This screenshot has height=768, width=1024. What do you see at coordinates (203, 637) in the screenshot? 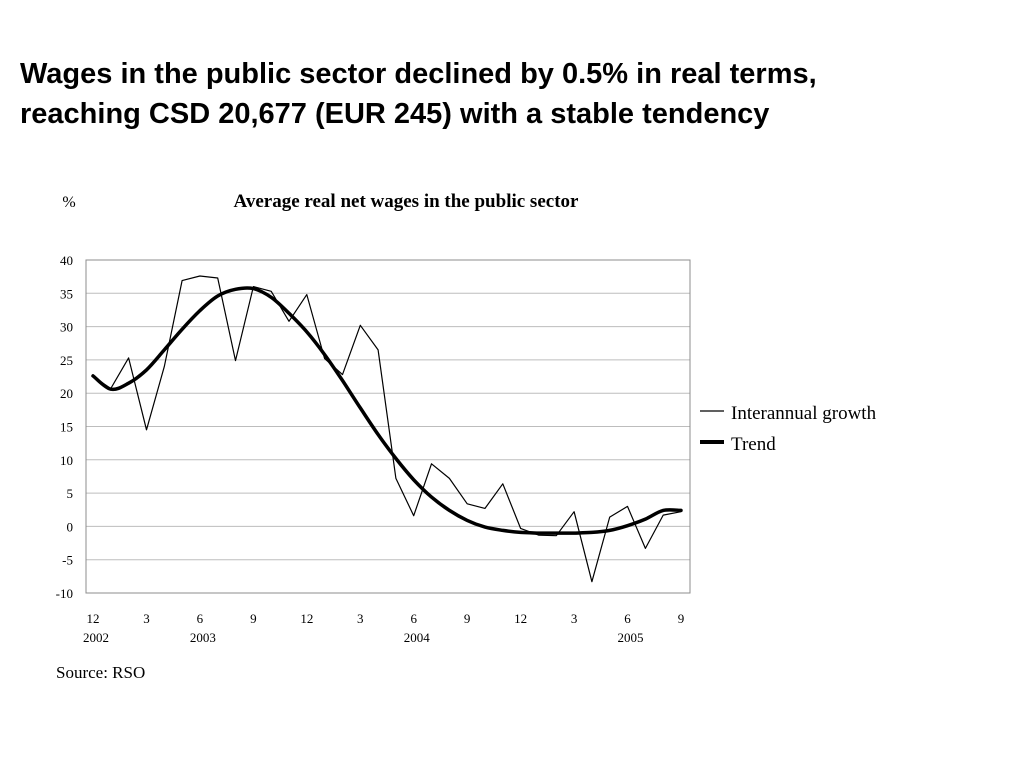
I see `x-year-label: 2003` at bounding box center [203, 637].